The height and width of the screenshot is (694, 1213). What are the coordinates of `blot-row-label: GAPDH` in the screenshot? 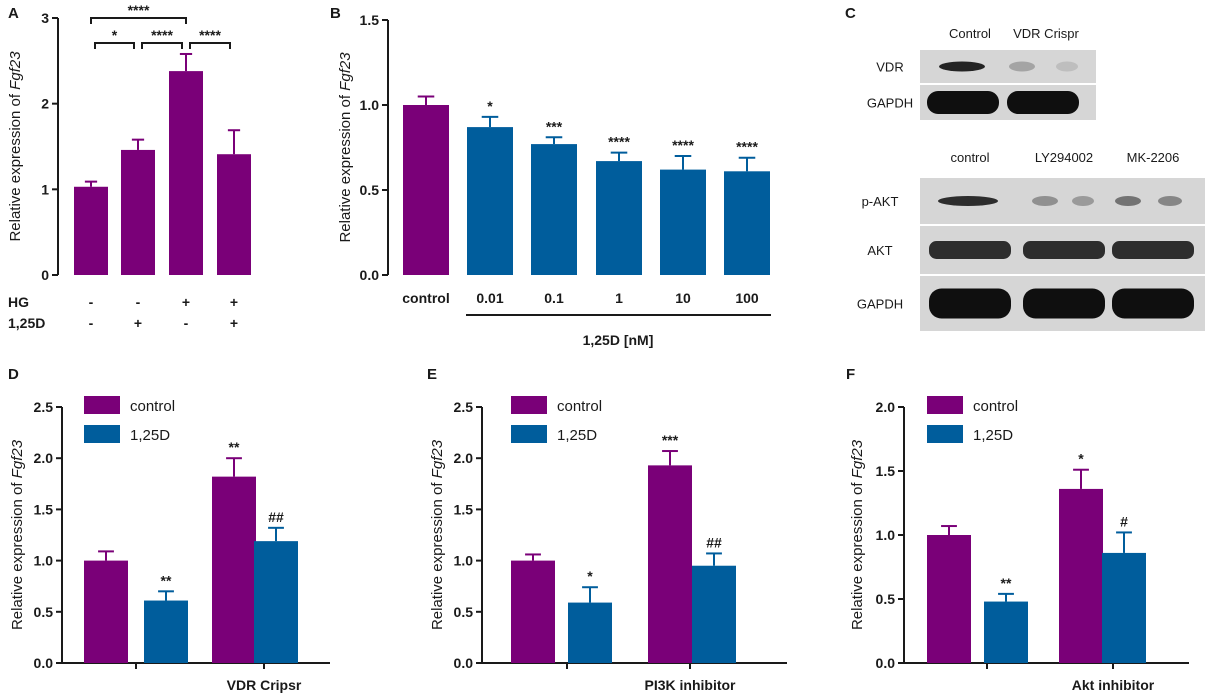 It's located at (880, 304).